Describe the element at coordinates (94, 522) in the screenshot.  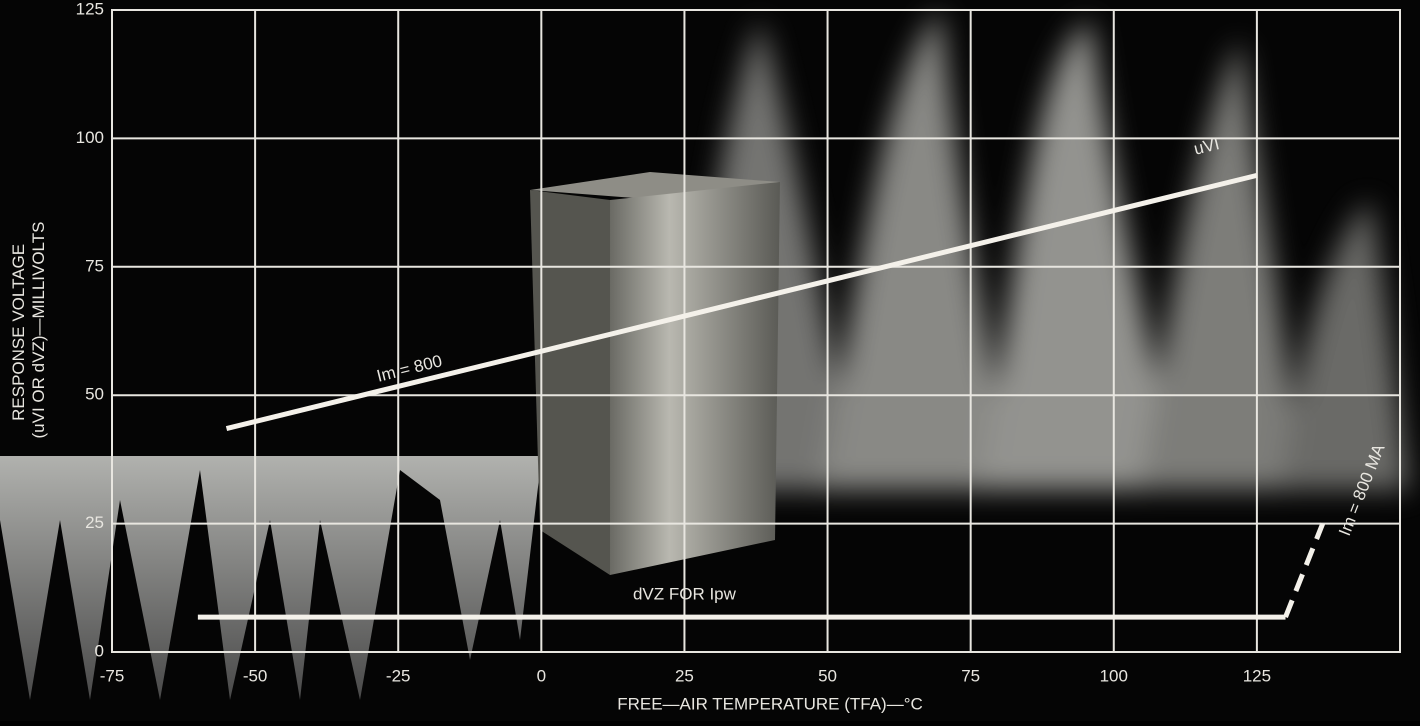
I see `y-tick-label: 25` at that location.